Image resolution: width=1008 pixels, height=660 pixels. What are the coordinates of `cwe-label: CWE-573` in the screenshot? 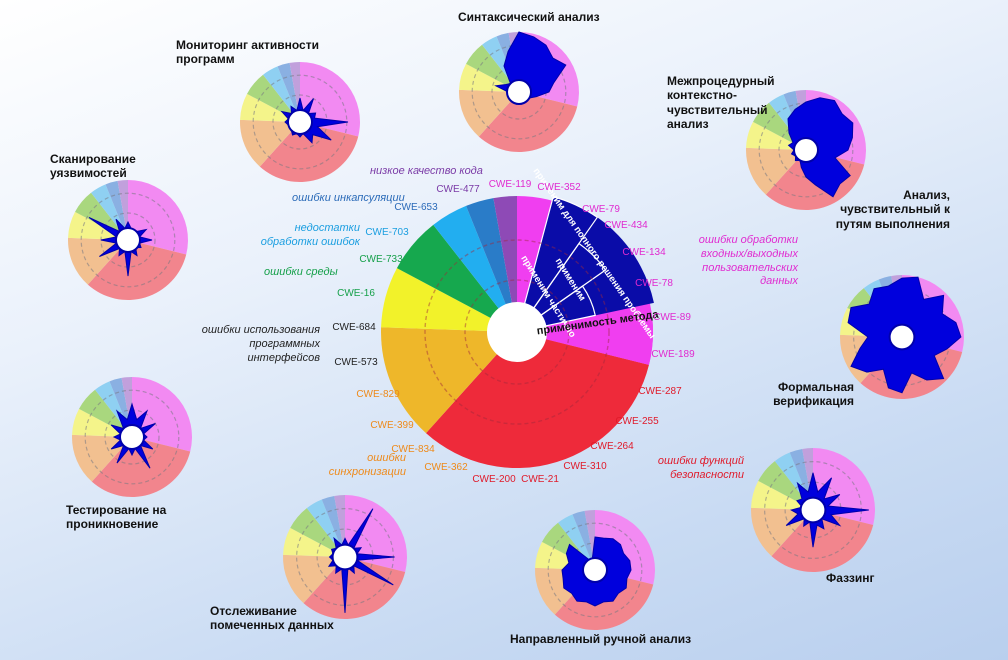 It's located at (356, 362).